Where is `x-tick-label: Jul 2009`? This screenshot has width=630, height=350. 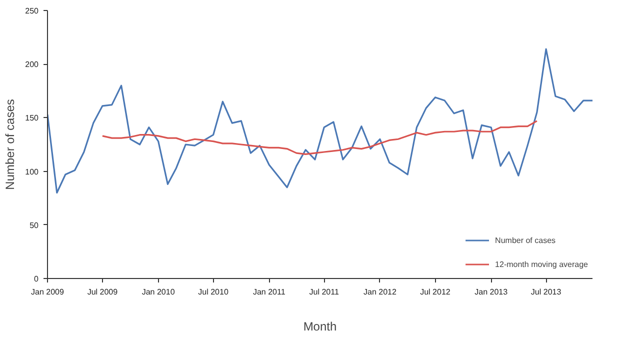
x-tick-label: Jul 2009 is located at coordinates (102, 292).